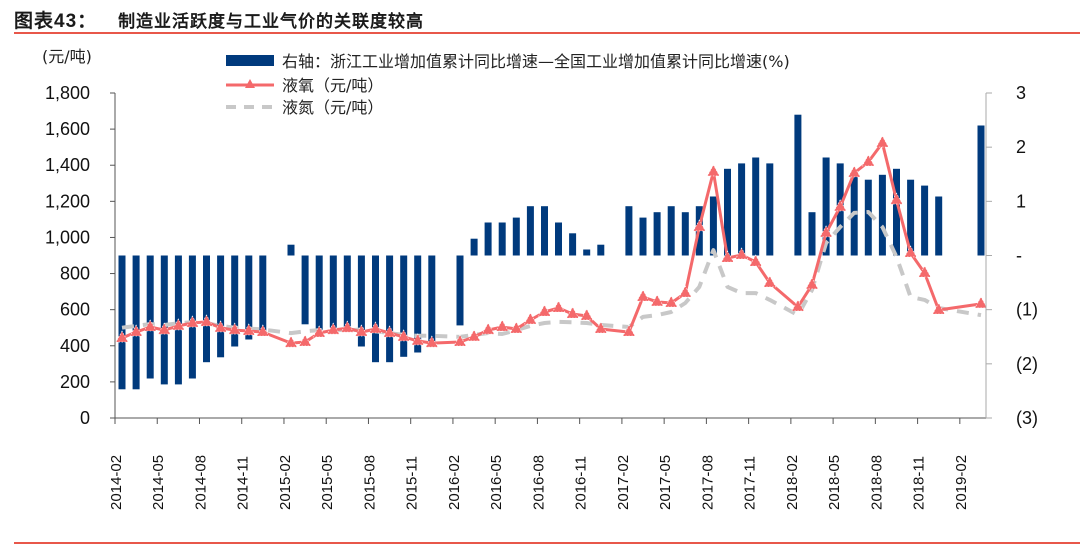 This screenshot has width=1080, height=559. Describe the element at coordinates (834, 482) in the screenshot. I see `x-tick-label: 2018-05` at that location.